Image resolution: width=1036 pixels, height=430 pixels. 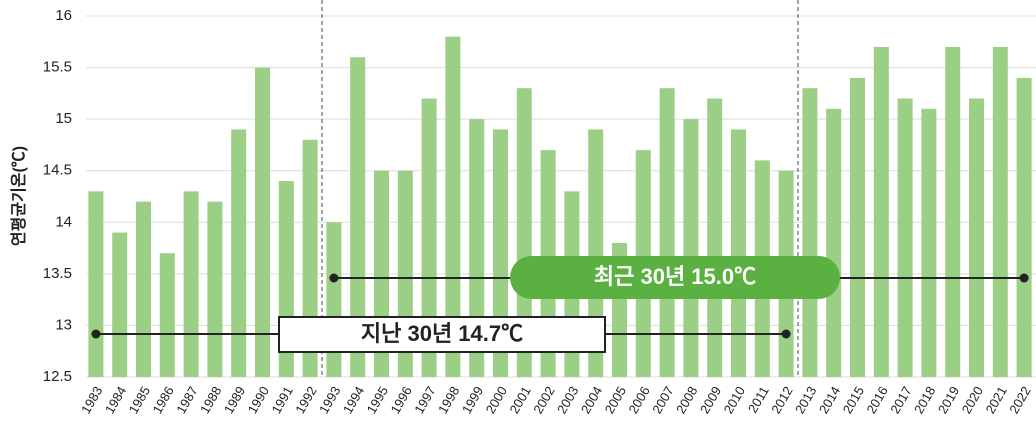 What do you see at coordinates (686, 400) in the screenshot?
I see `x-tick-label: 2008` at bounding box center [686, 400].